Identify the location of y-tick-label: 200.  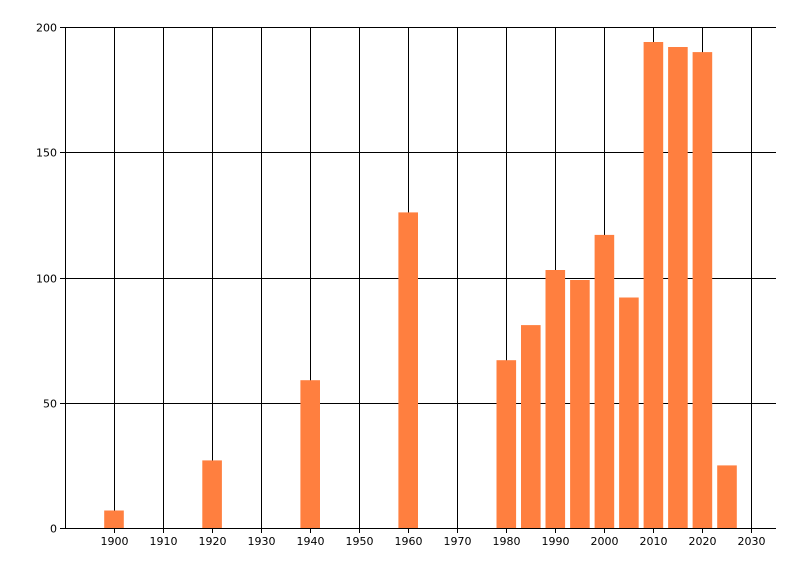
(46, 28).